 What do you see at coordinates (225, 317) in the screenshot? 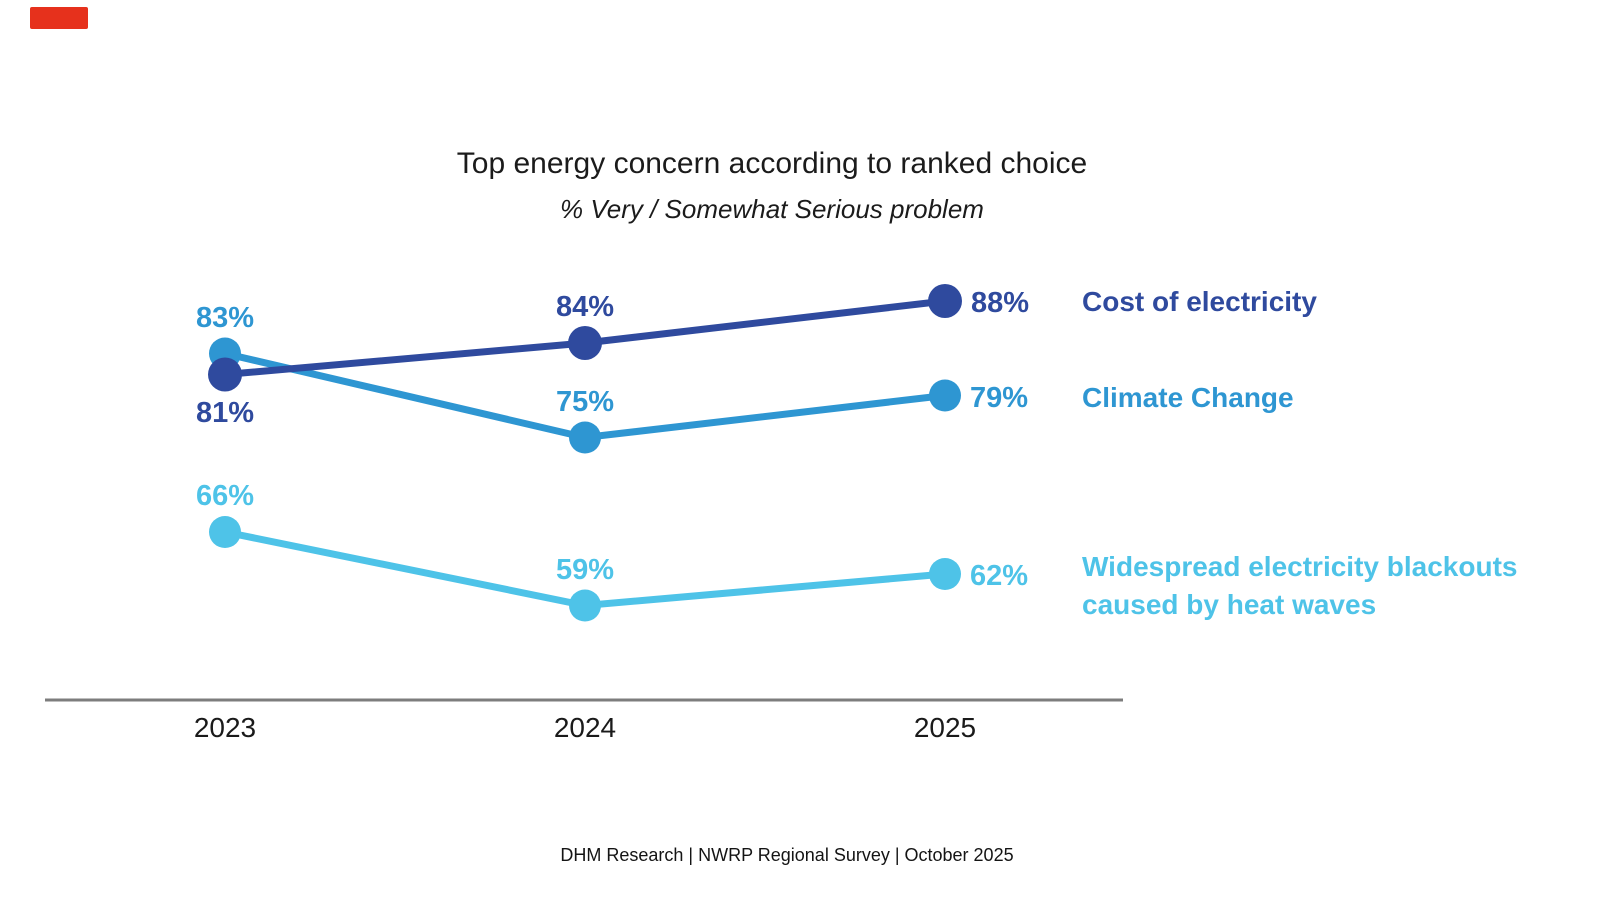
I see `point-value-label: 83%` at bounding box center [225, 317].